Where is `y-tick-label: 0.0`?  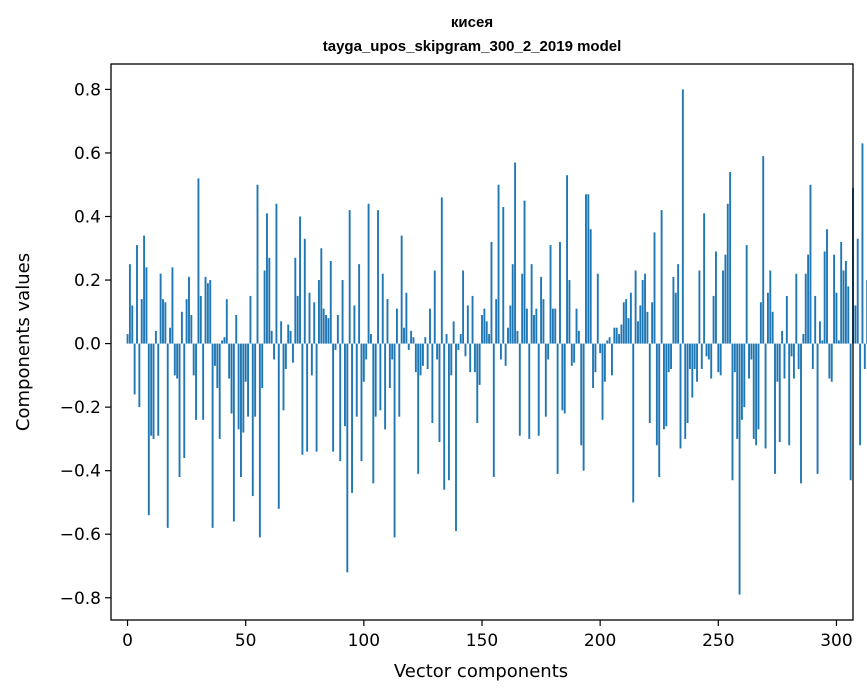
y-tick-label: 0.0 is located at coordinates (87, 345).